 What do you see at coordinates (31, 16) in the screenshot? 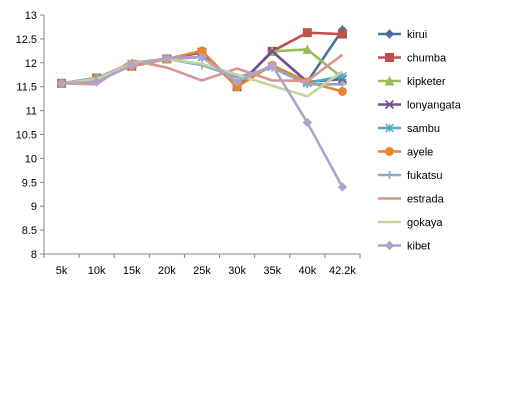
I see `y-tick-label: 13` at bounding box center [31, 16].